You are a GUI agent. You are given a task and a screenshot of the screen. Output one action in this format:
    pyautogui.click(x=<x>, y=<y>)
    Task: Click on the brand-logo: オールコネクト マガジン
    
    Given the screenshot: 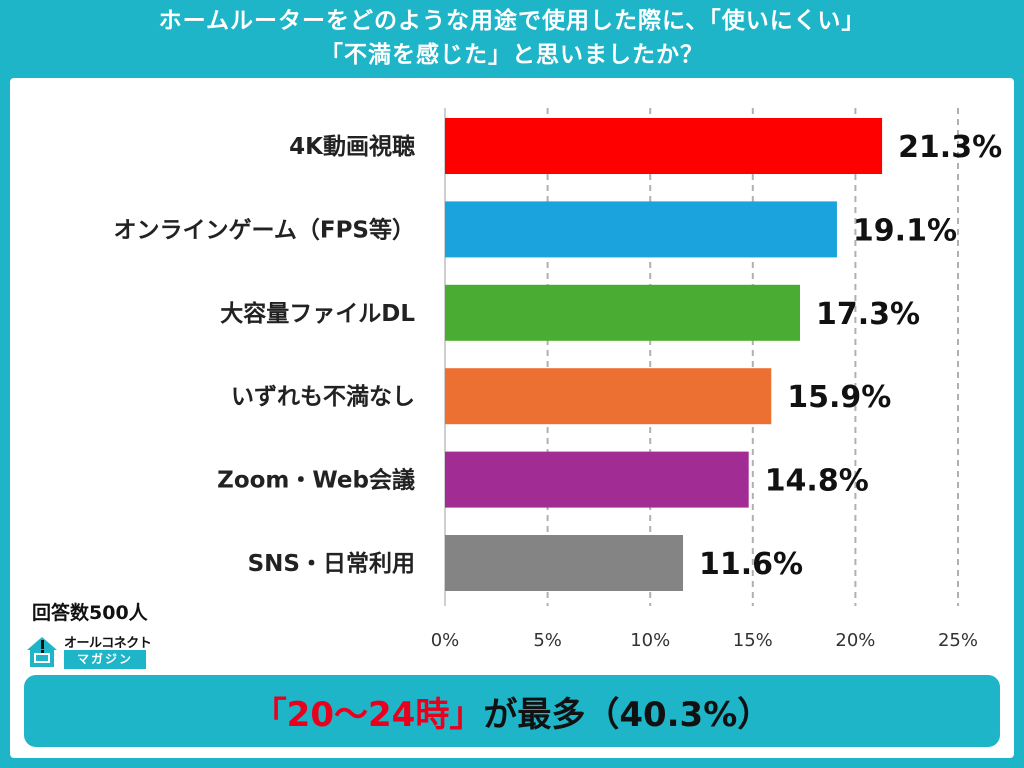 What is the action you would take?
    pyautogui.click(x=89, y=652)
    